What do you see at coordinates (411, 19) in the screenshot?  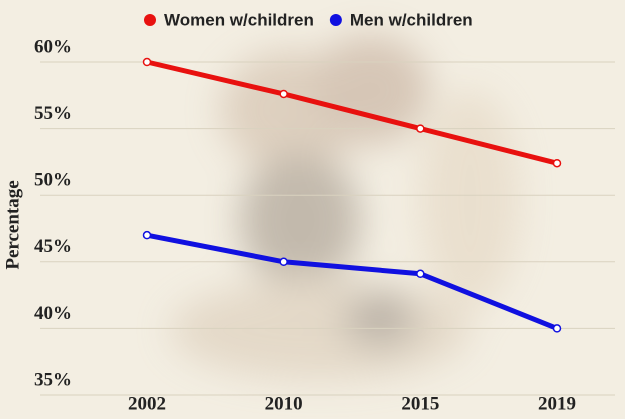 I see `legend-label: Men w/children` at bounding box center [411, 19].